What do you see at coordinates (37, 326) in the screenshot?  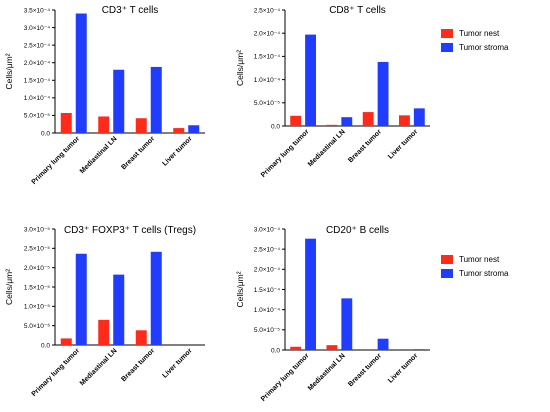 I see `y-tick-label: 5.0×10⁻⁶` at bounding box center [37, 326].